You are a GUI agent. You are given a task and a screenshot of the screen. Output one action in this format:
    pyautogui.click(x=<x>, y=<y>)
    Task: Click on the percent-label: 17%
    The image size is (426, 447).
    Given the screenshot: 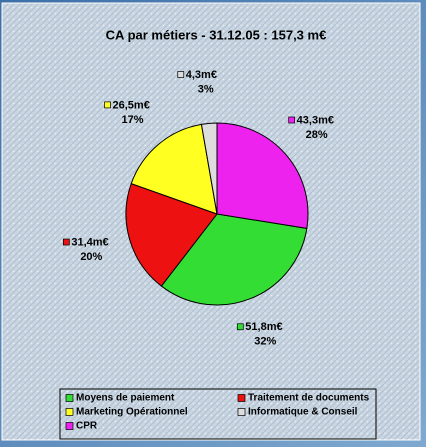 What is the action you would take?
    pyautogui.click(x=132, y=120)
    